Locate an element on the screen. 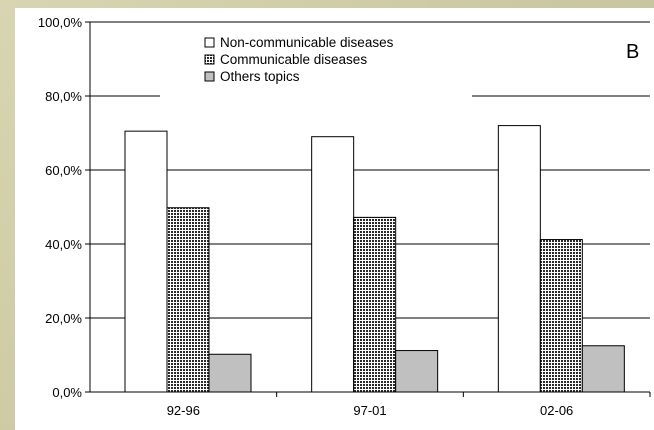 The height and width of the screenshot is (430, 654). y-tick-label: 100,0% is located at coordinates (60, 22).